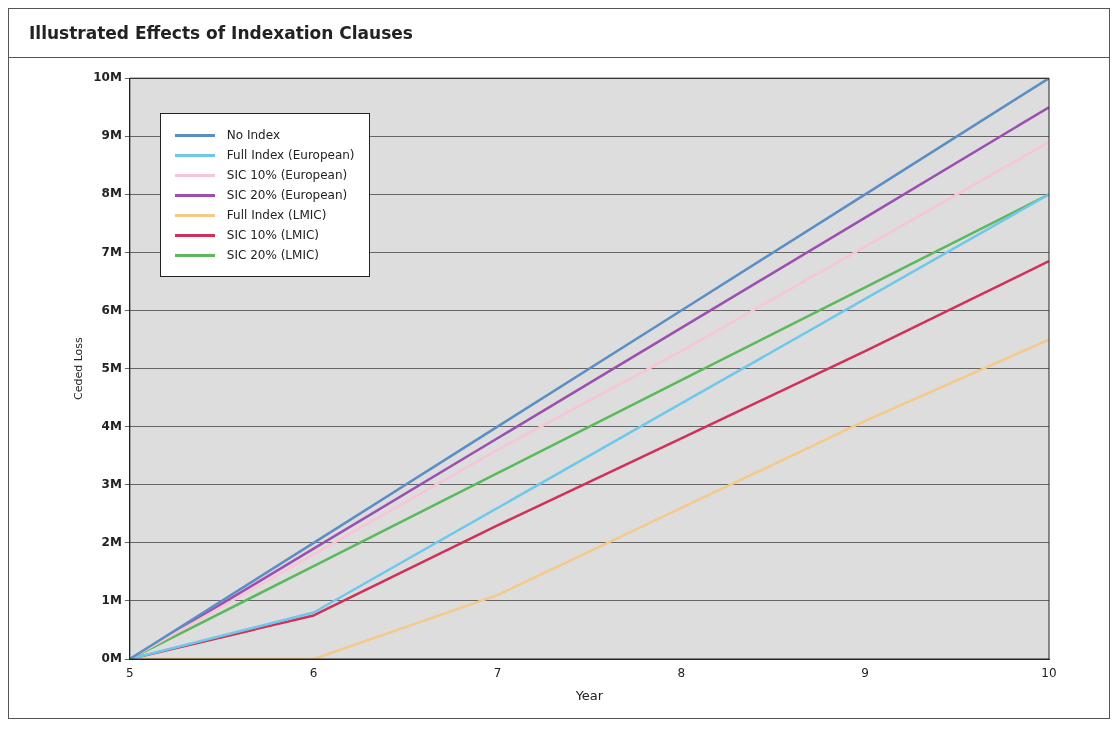 The image size is (1120, 752). Describe the element at coordinates (589, 695) in the screenshot. I see `x-axis-title: Year` at that location.